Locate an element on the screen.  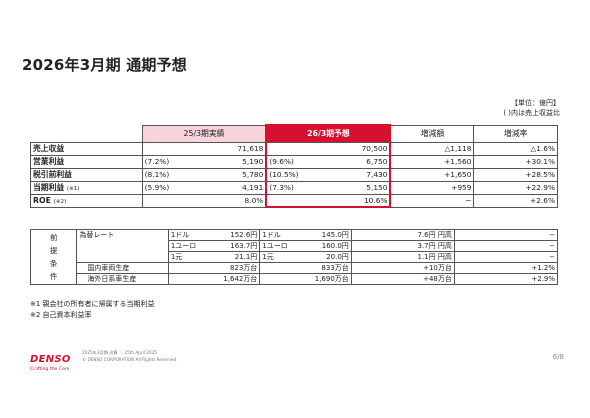
diff-value: △1,118 is located at coordinates (432, 148).